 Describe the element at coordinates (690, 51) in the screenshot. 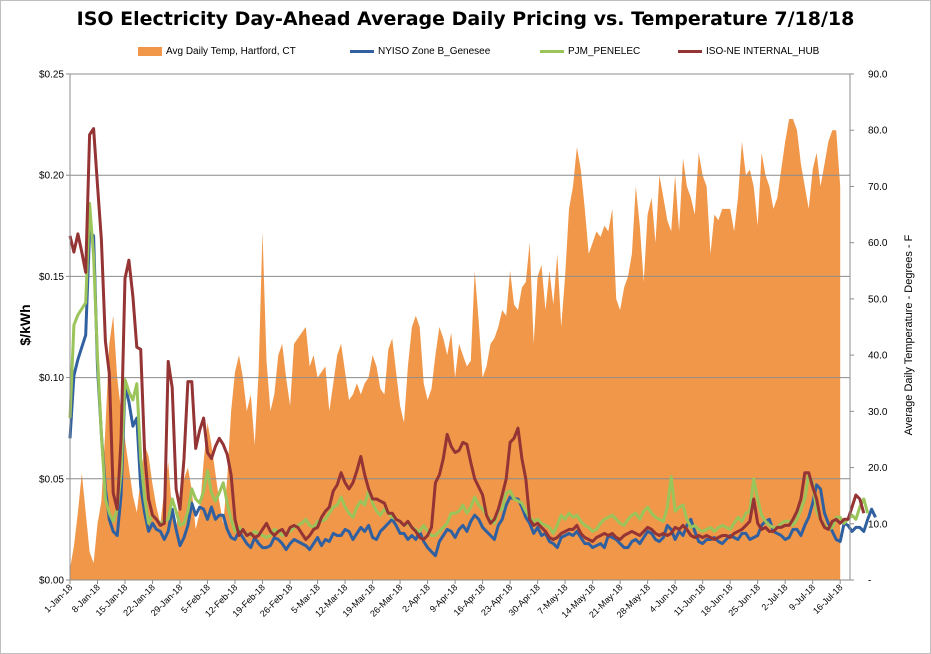

I see `legend-swatch-isone` at that location.